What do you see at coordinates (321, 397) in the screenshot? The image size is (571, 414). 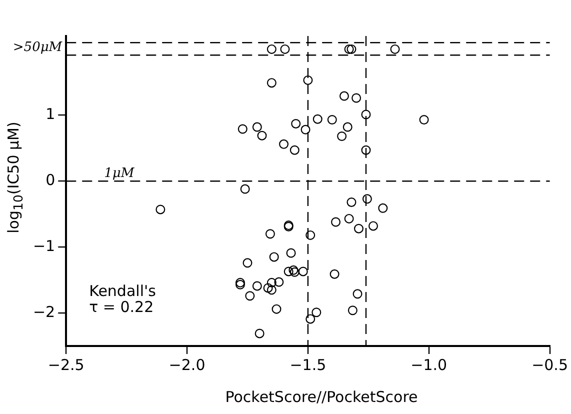 I see `x-axis-title: PocketScore//PocketScore` at bounding box center [321, 397].